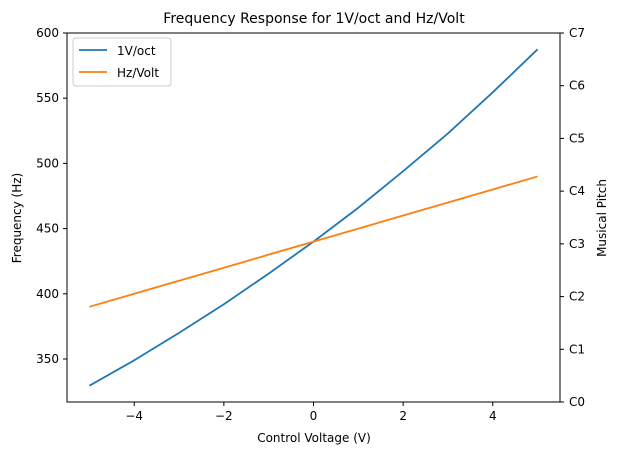 The height and width of the screenshot is (455, 619). I want to click on x-tick-label: −2, so click(224, 416).